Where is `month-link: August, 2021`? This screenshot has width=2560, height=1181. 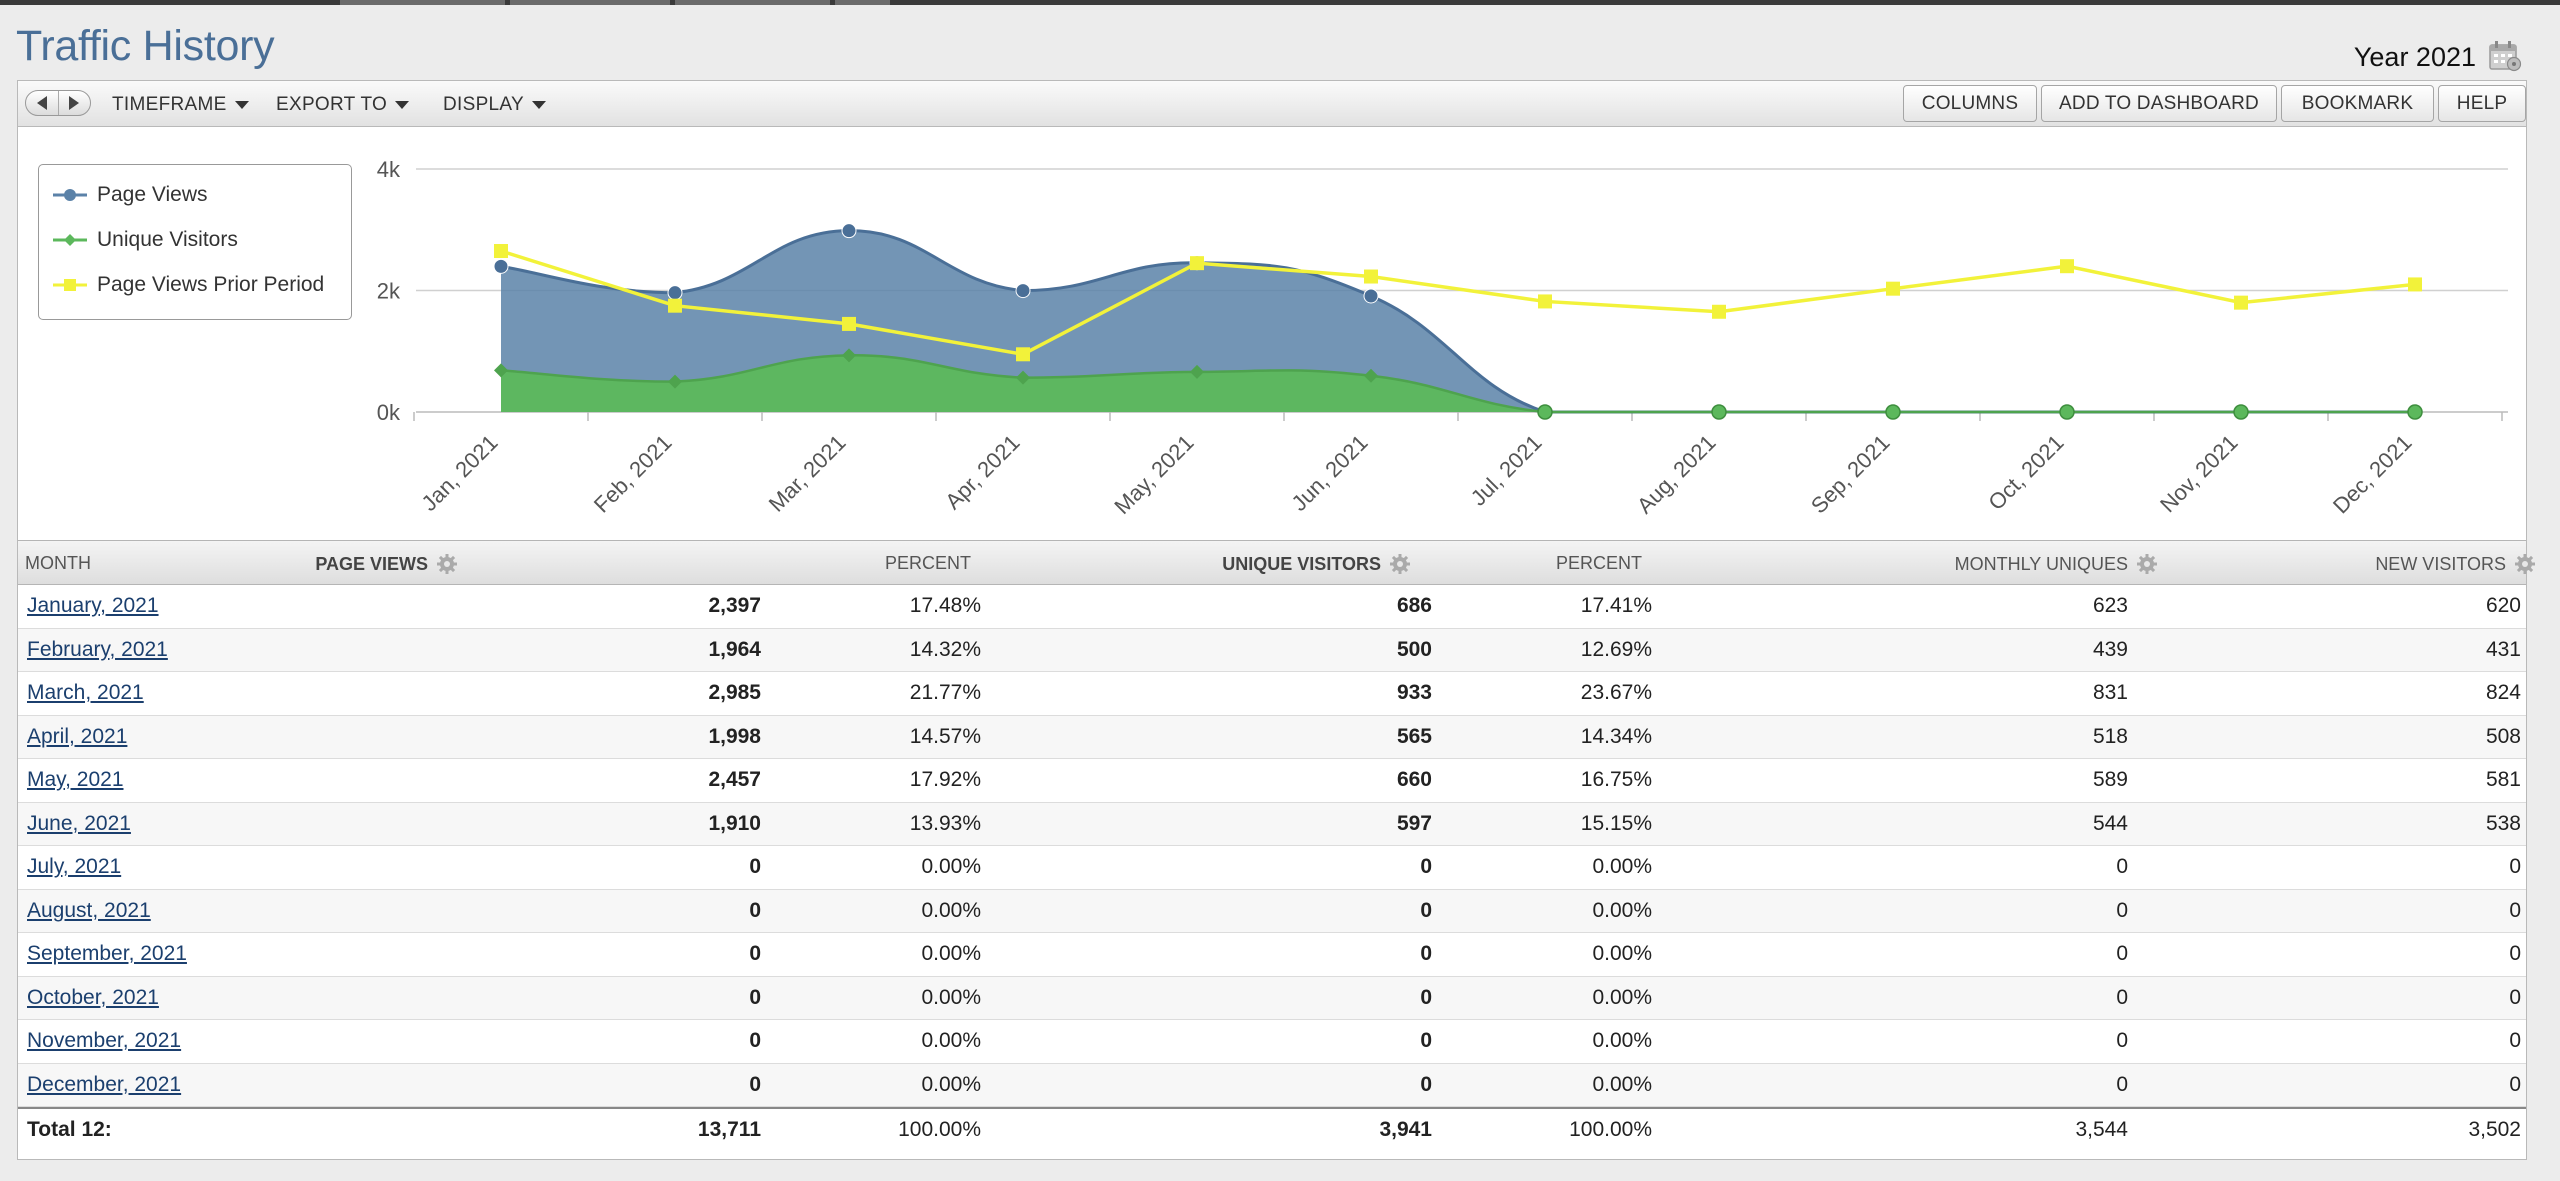
month-link: August, 2021 is located at coordinates (89, 910).